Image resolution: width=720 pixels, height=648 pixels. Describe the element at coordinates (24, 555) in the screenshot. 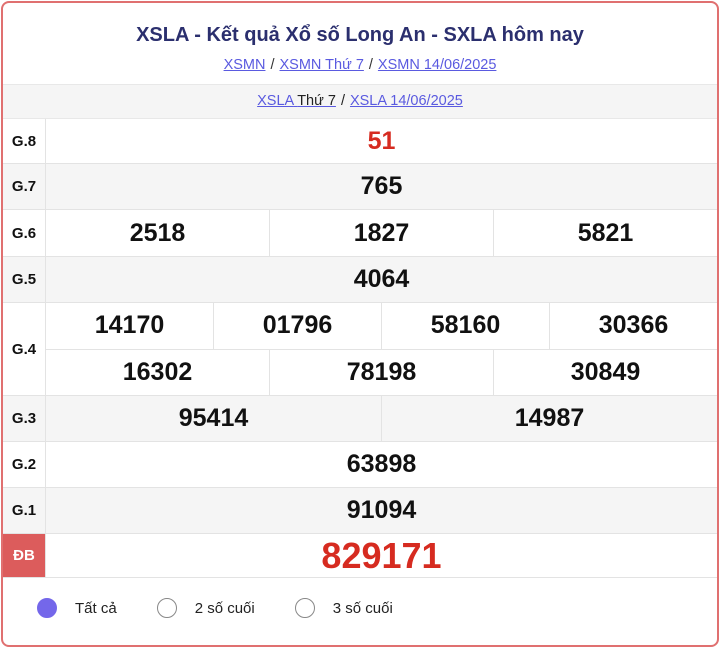

I see `prize-label: ĐB` at that location.